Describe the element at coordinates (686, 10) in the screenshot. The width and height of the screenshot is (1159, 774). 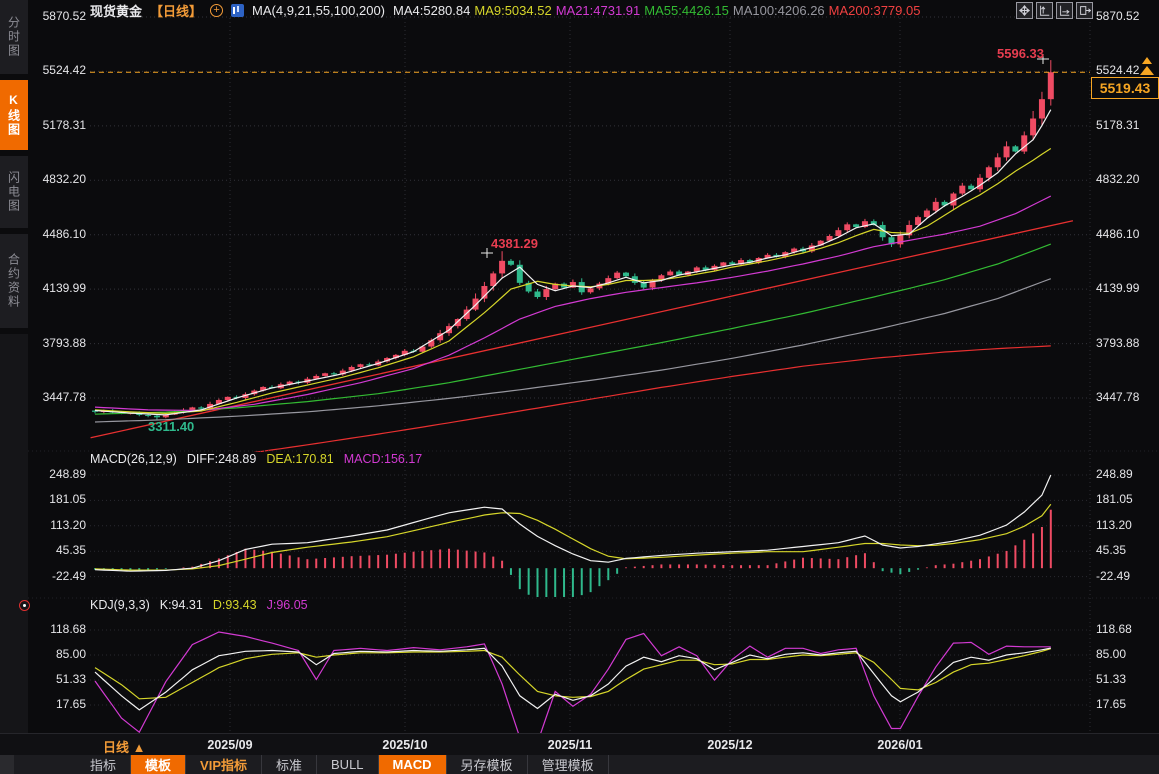
I see `ma-legend-value: MA55:4426.15` at that location.